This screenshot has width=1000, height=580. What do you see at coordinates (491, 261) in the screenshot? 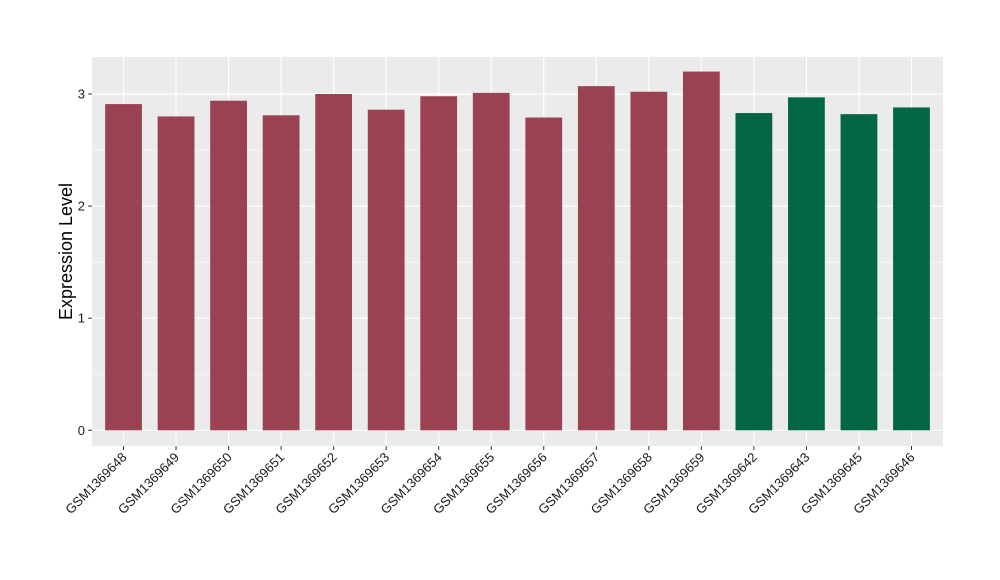
I see `bar-GSM1369655` at bounding box center [491, 261].